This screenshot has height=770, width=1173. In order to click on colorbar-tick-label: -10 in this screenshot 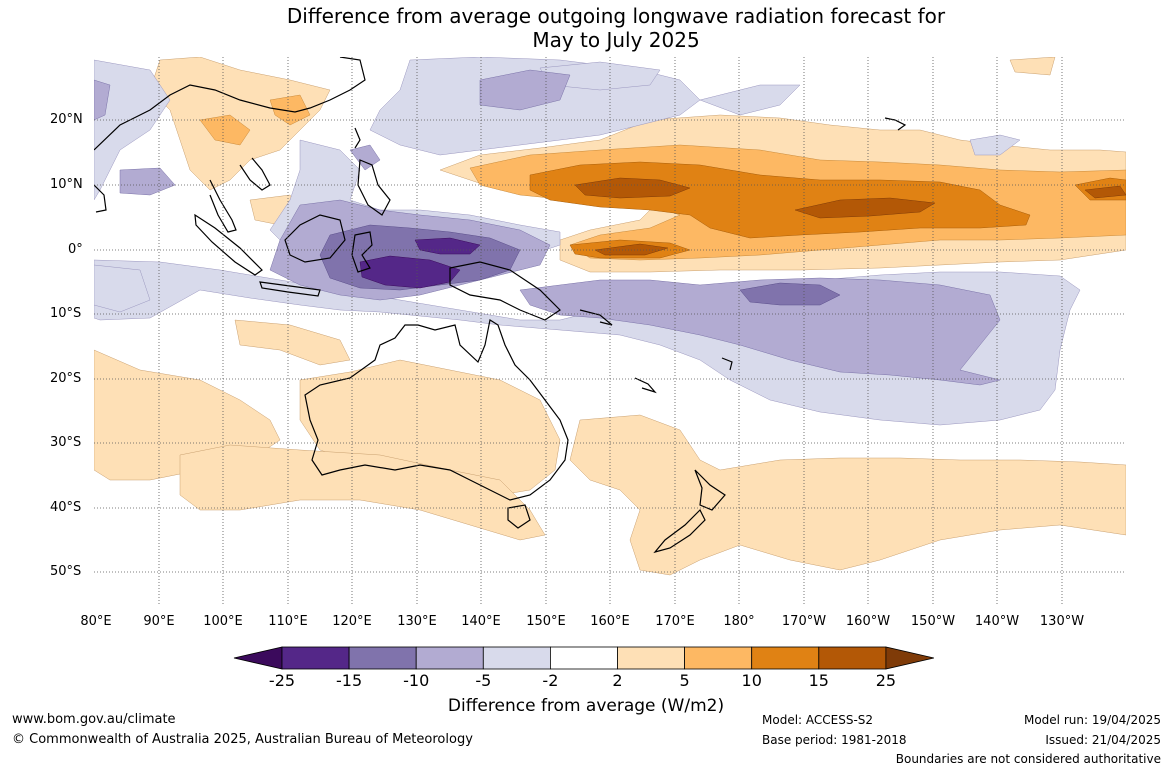, I will do `click(416, 680)`.